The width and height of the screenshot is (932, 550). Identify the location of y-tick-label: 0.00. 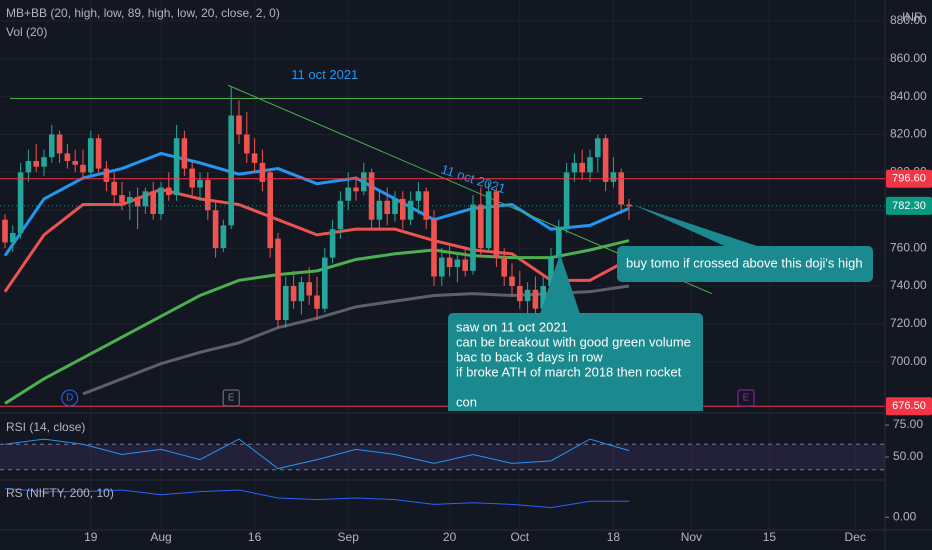
(905, 516).